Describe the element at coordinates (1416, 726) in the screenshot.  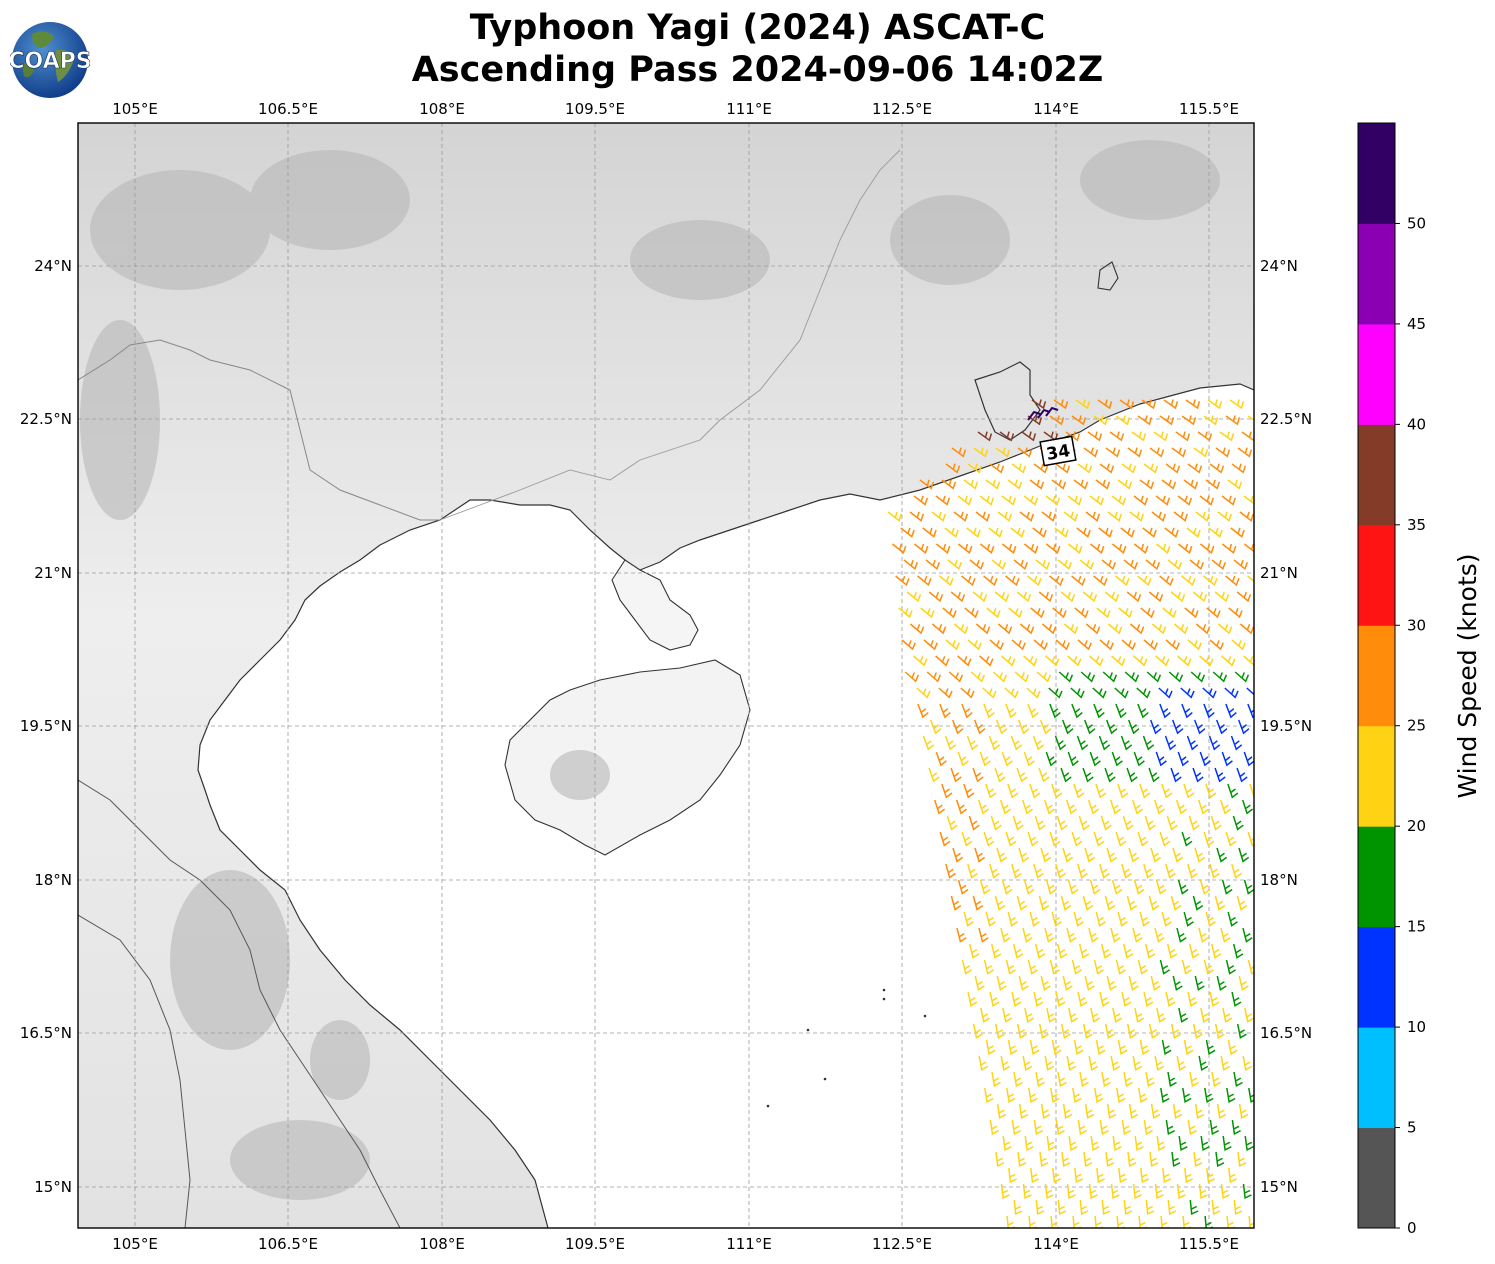
I see `colorbar-tick-label: 25` at that location.